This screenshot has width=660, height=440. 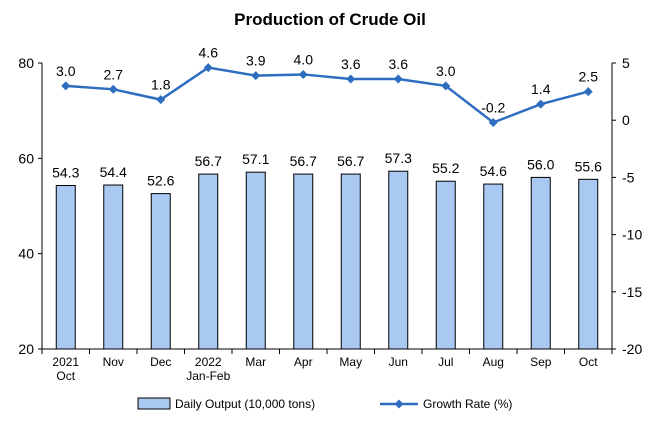 I want to click on x-tick-label: Aug, so click(x=493, y=362).